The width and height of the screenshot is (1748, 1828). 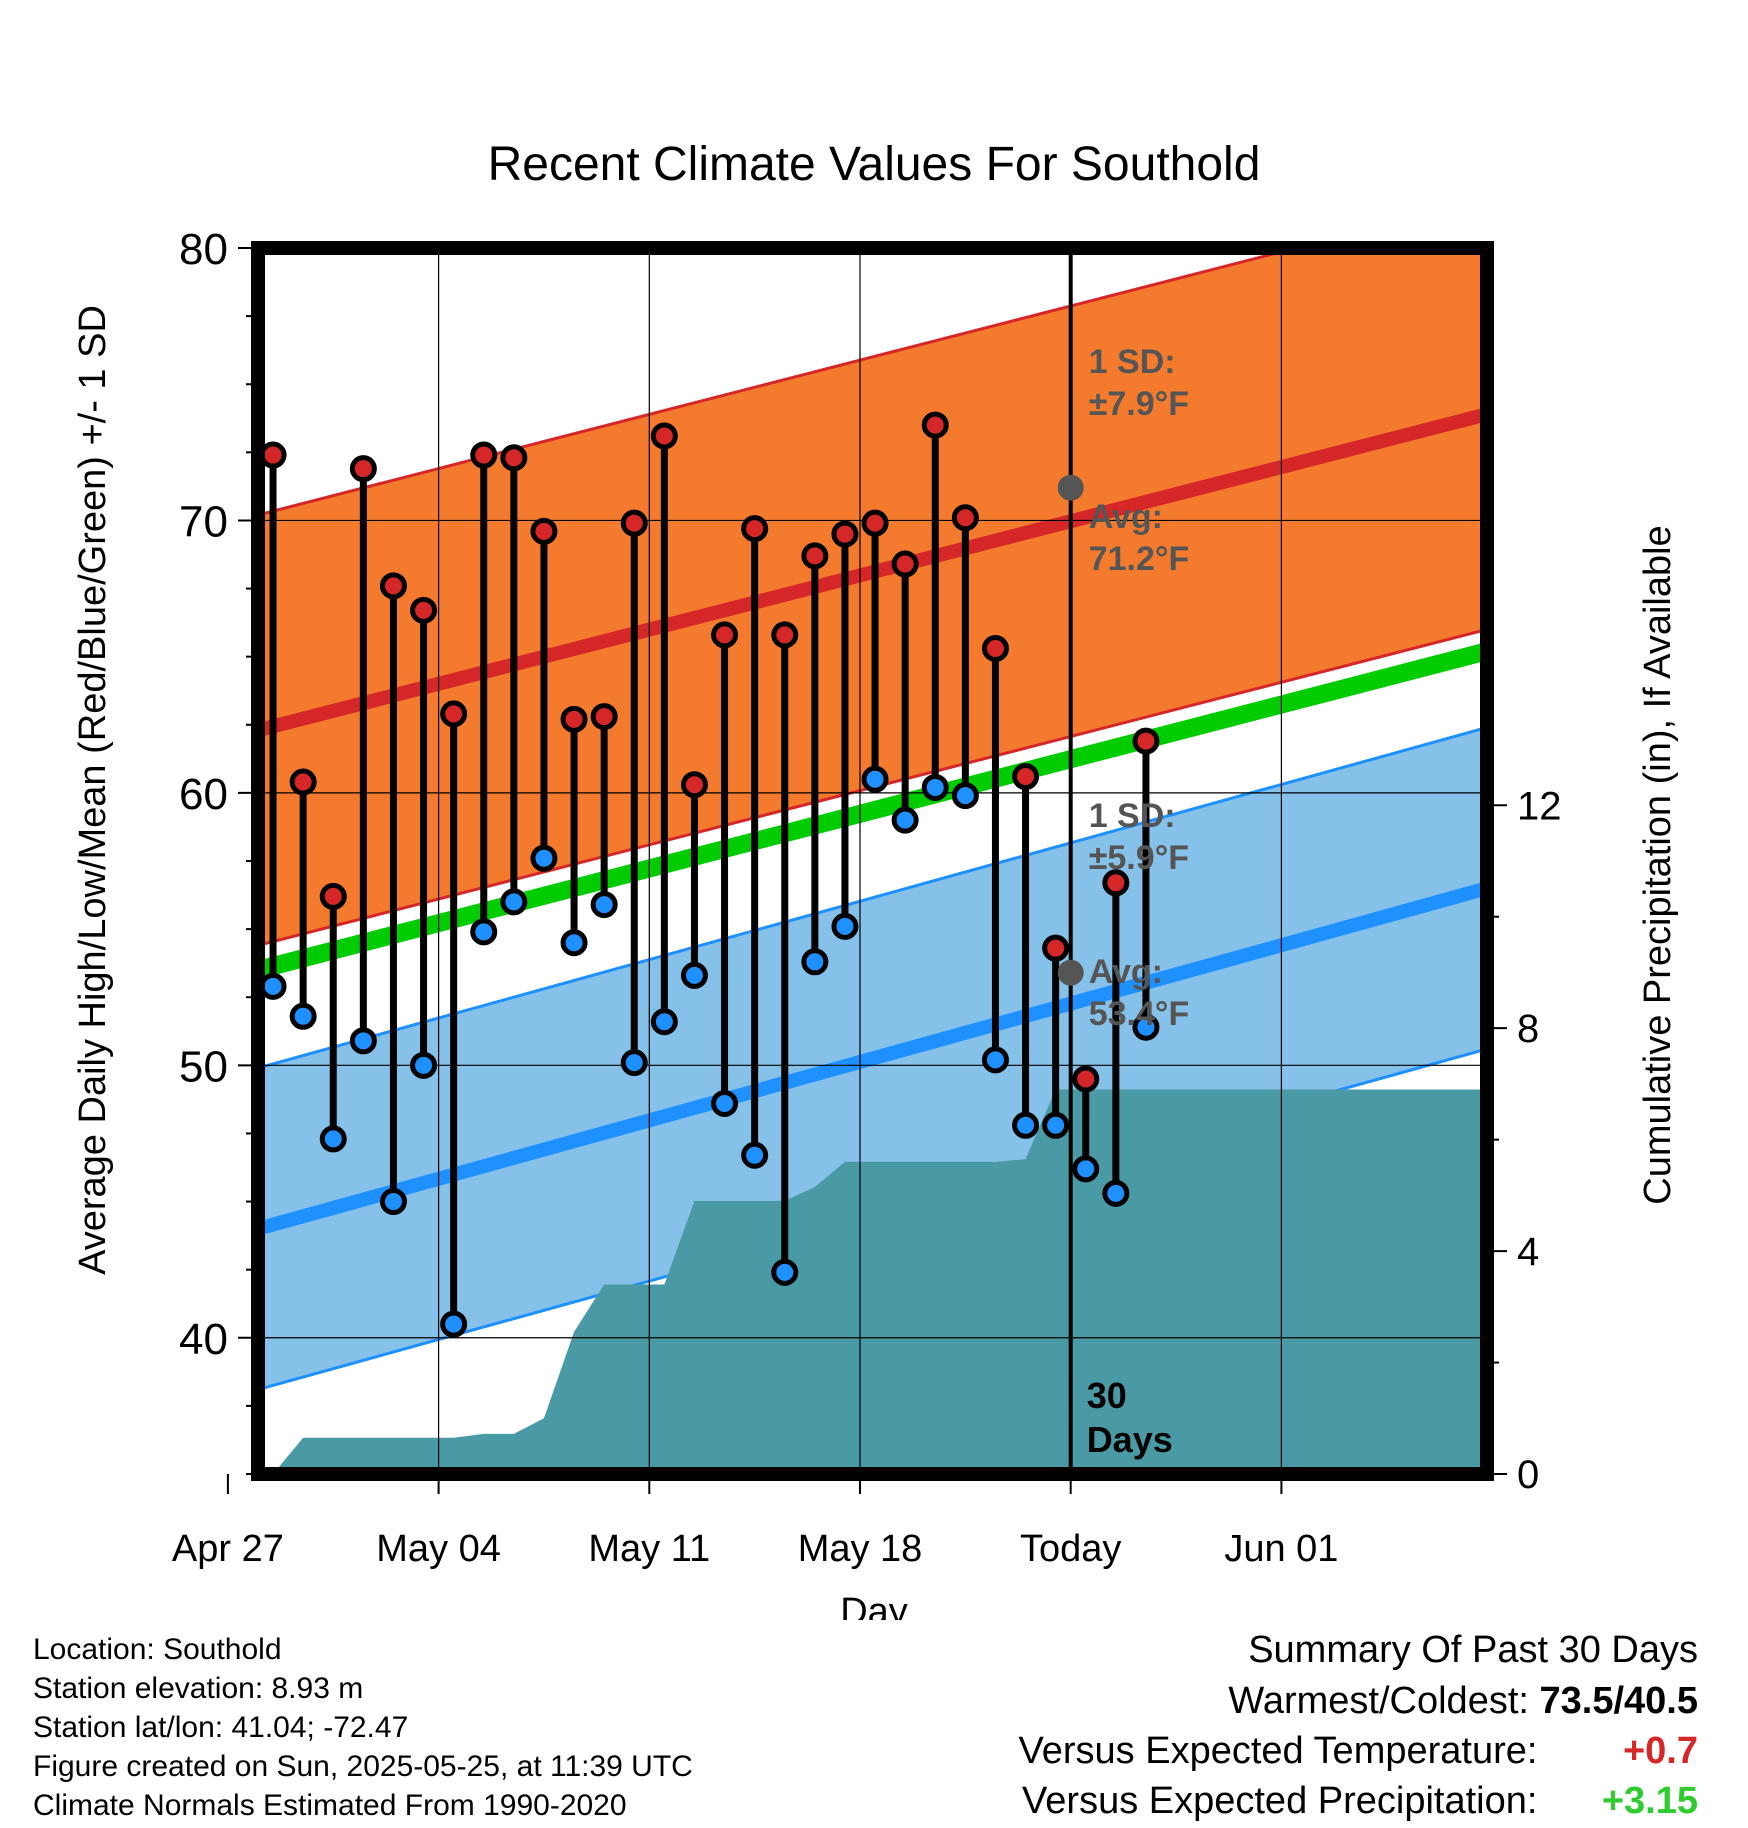 I want to click on precip-label: Versus Expected Precipitation:, so click(x=1280, y=1801).